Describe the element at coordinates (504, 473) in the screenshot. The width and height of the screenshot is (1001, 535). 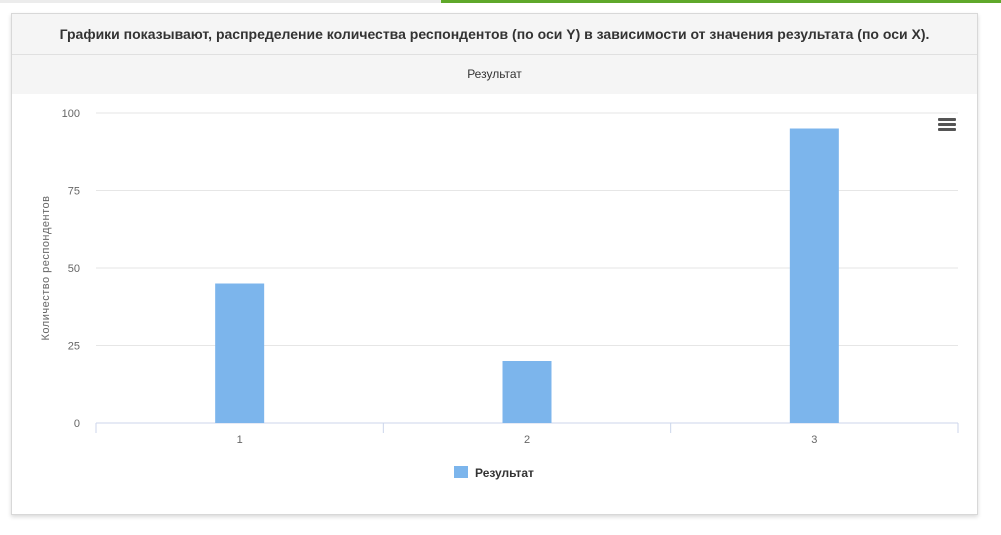
I see `legend-label: Результат` at that location.